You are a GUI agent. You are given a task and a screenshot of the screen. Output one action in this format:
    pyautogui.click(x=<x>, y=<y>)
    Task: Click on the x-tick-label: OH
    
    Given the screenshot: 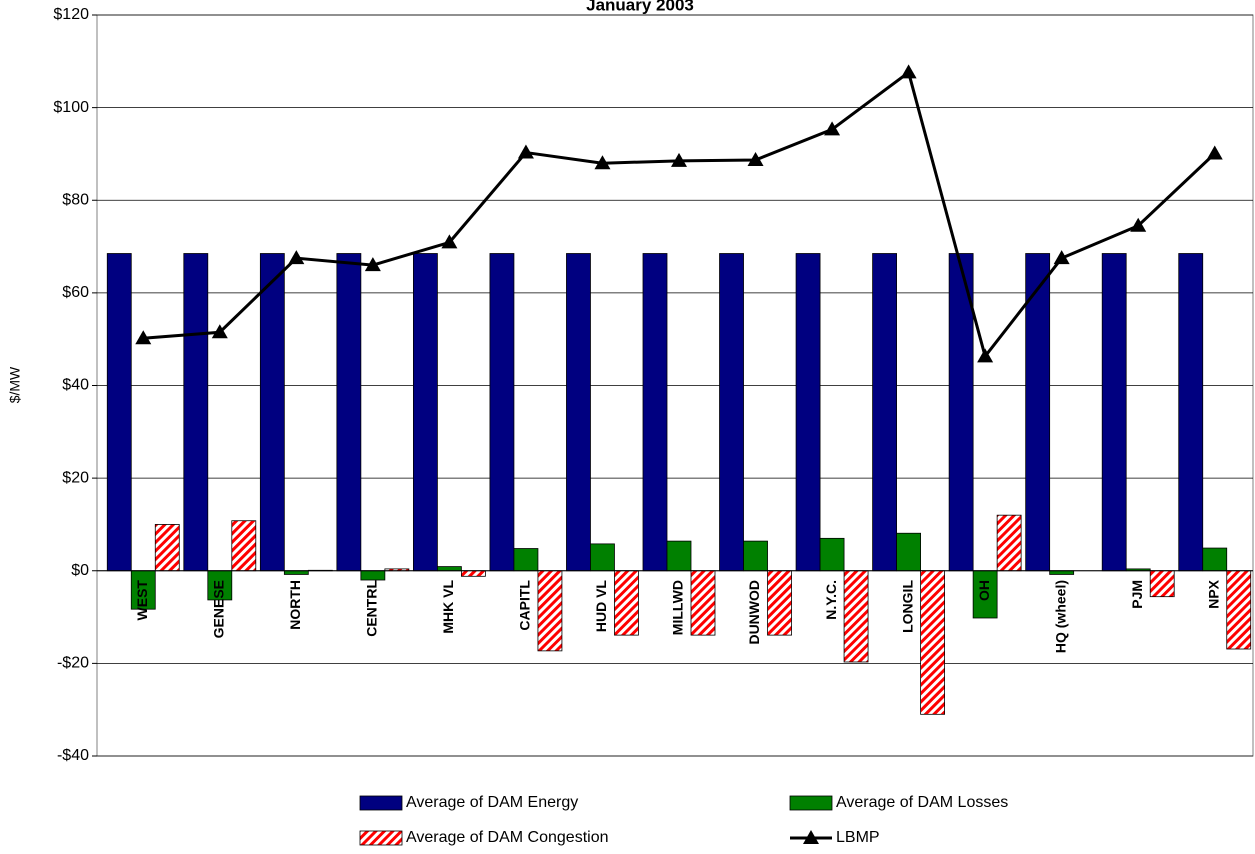 What is the action you would take?
    pyautogui.click(x=984, y=590)
    